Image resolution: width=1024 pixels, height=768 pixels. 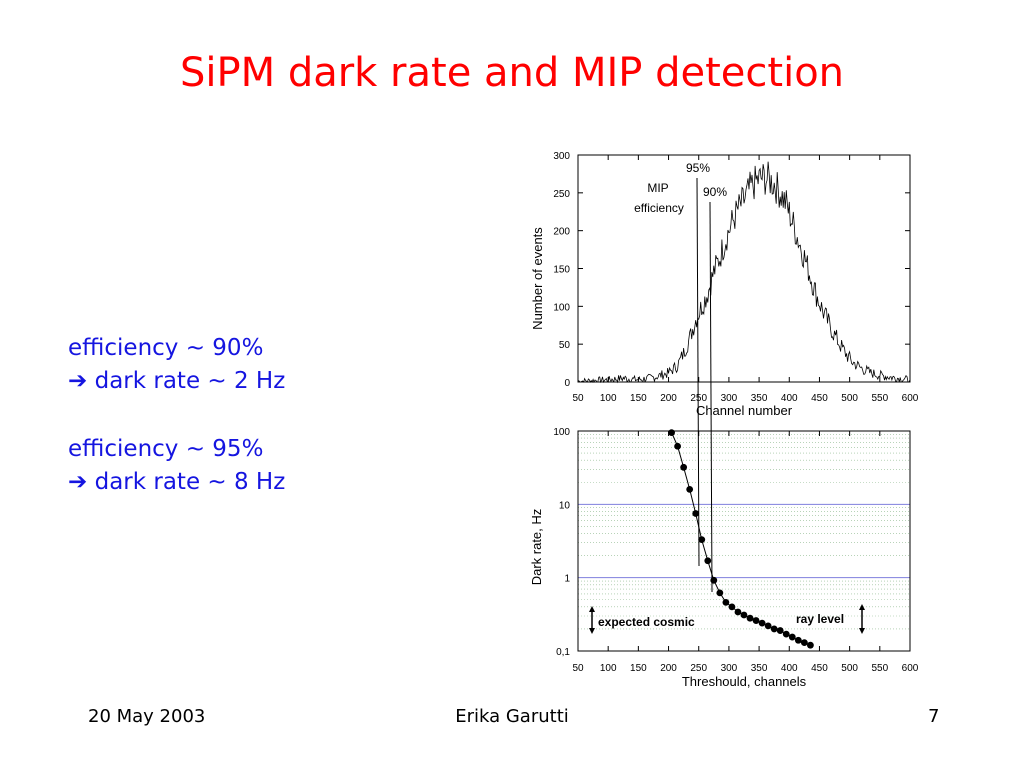 What do you see at coordinates (668, 398) in the screenshot?
I see `histogram-x-tick-label: 200` at bounding box center [668, 398].